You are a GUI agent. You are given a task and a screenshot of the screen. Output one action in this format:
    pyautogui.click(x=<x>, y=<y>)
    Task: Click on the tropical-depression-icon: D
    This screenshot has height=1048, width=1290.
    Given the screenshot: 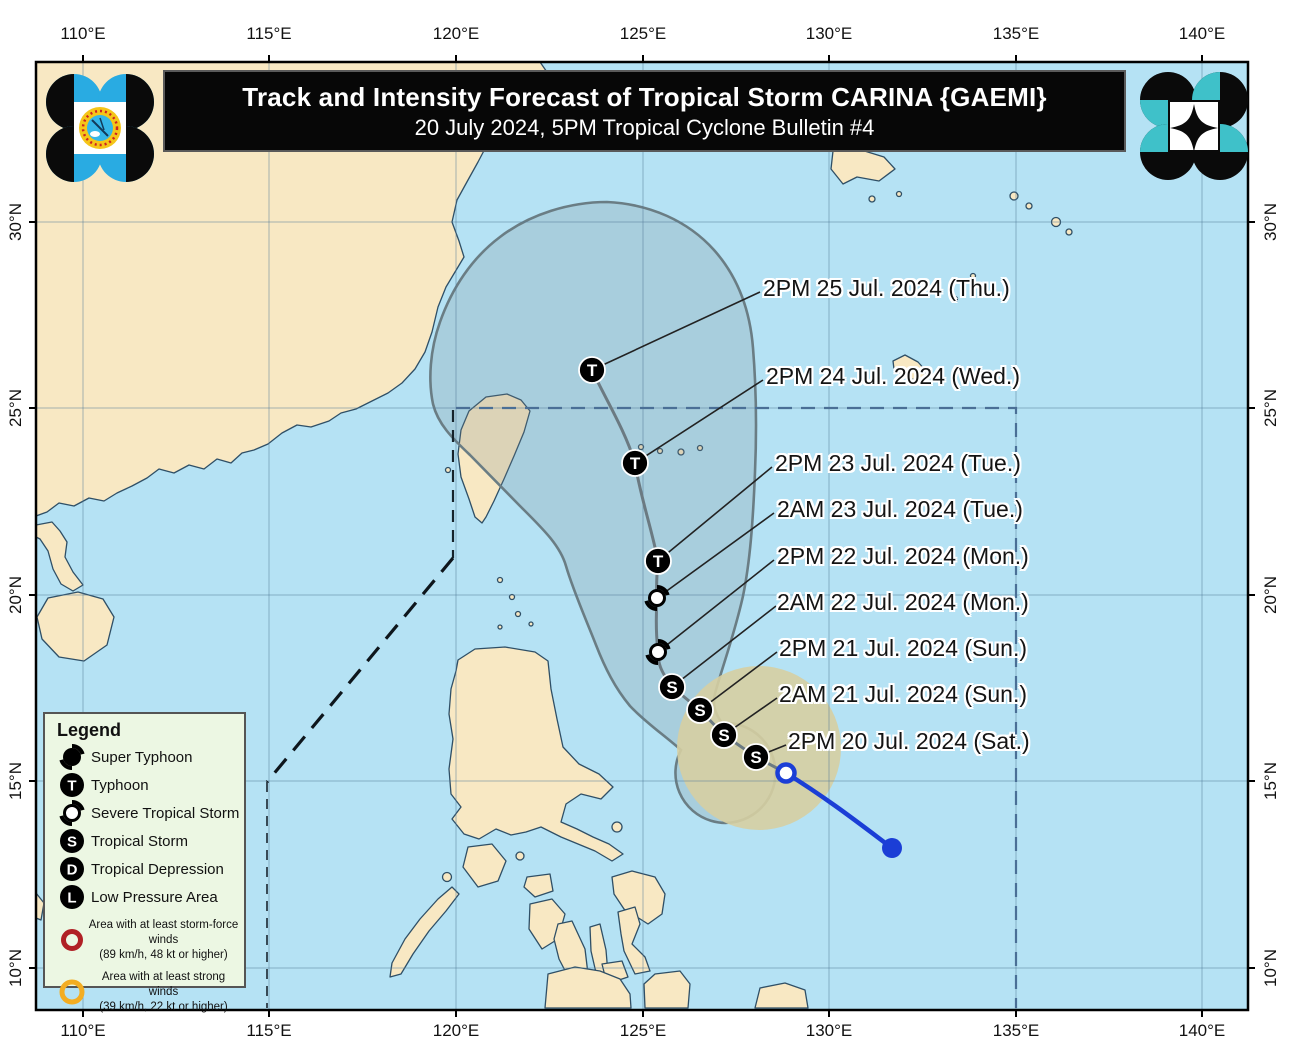 What is the action you would take?
    pyautogui.click(x=72, y=869)
    